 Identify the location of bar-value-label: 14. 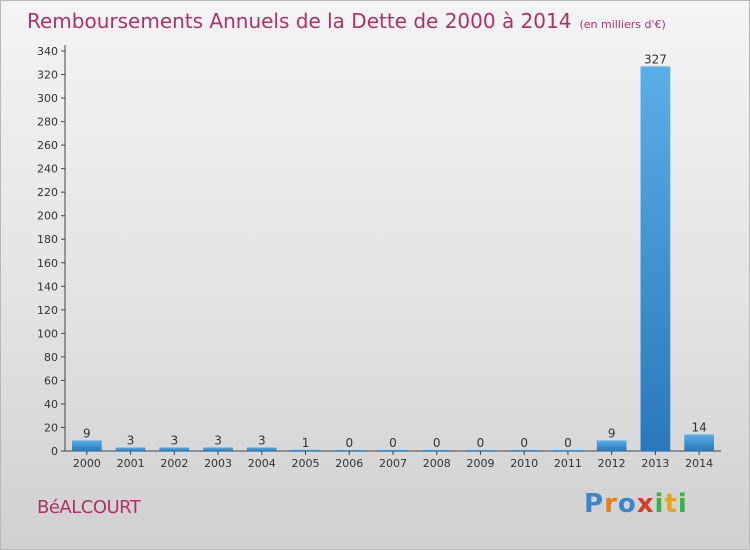
(698, 428).